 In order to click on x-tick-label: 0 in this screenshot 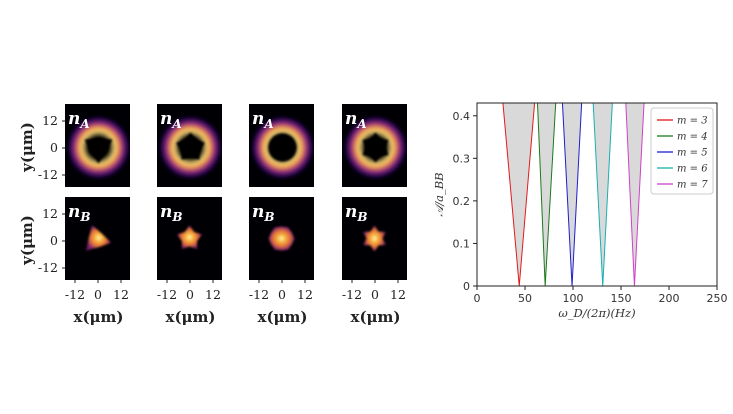, I will do `click(477, 298)`.